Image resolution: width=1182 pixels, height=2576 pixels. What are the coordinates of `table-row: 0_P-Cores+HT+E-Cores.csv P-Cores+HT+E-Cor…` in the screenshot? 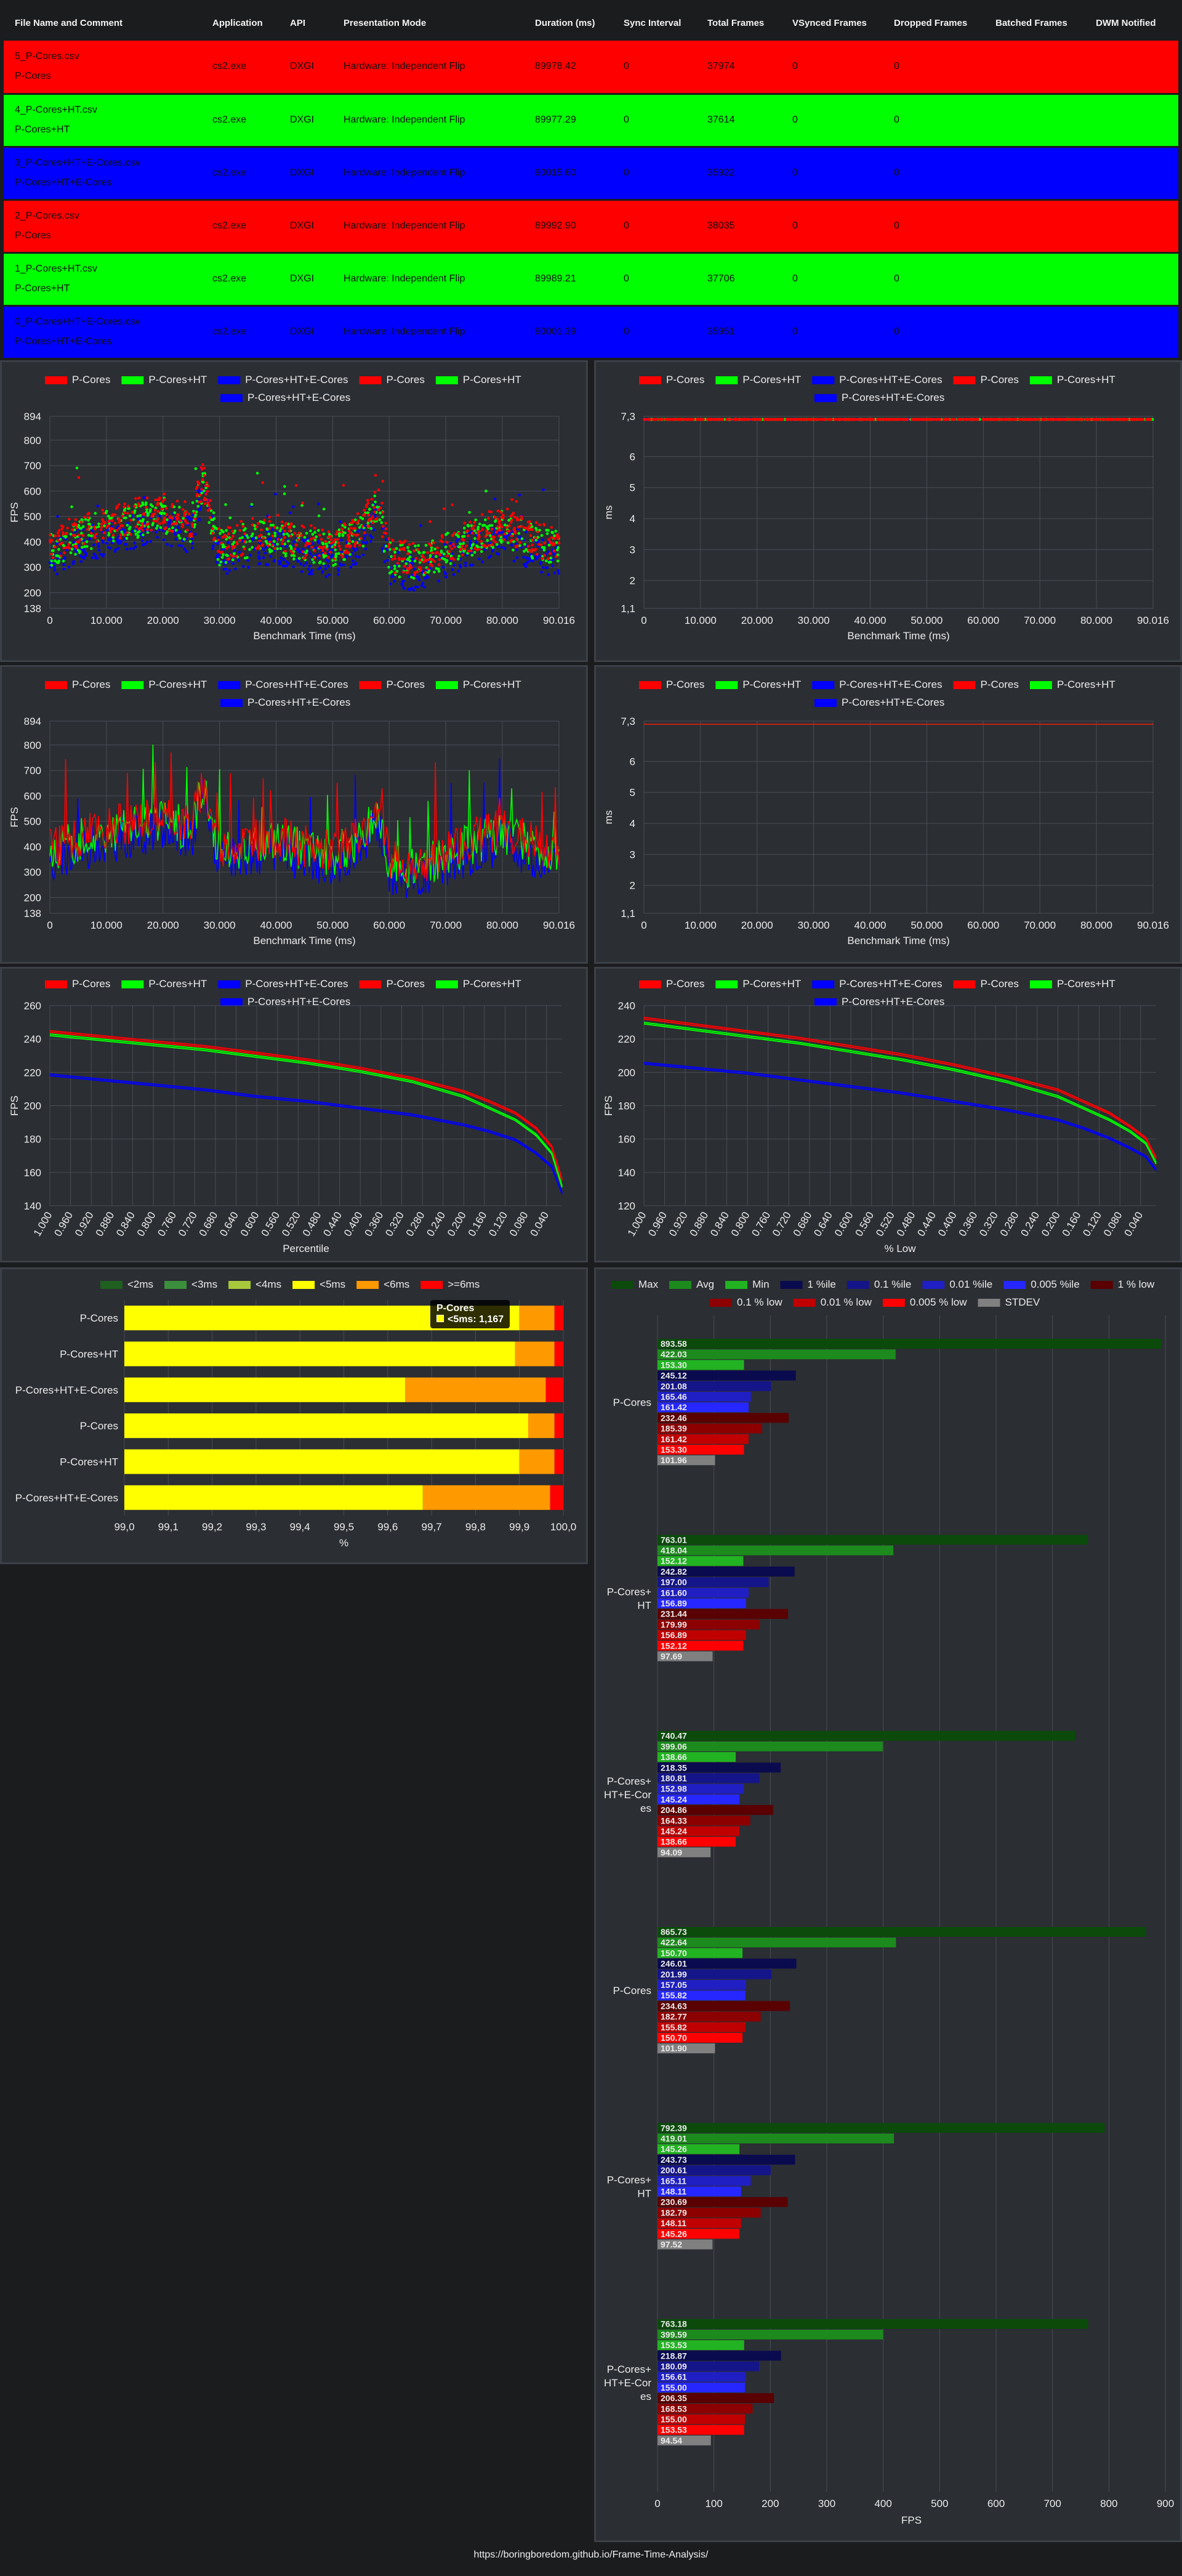 It's located at (591, 332).